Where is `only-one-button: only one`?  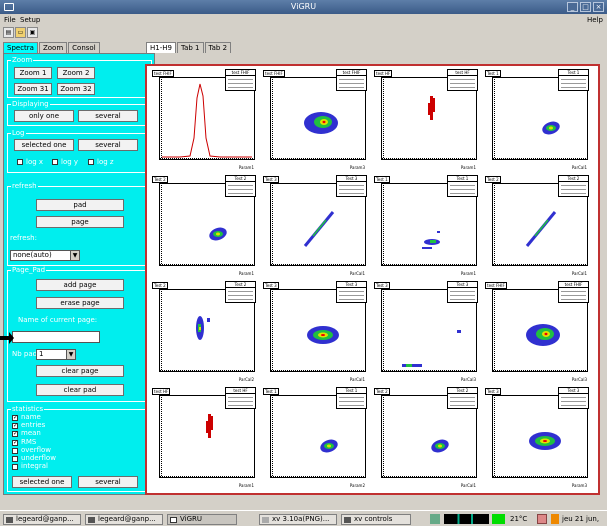 only-one-button: only one is located at coordinates (44, 116).